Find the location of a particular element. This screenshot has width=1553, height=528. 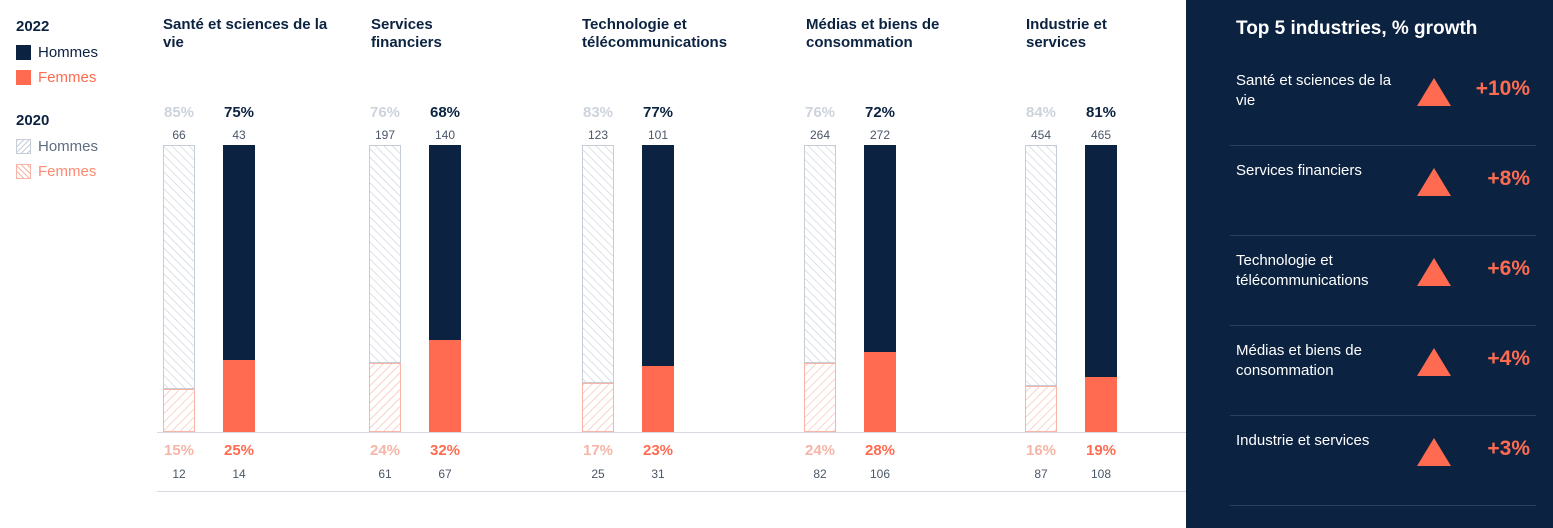

growth-row: Santé et sciences de la vie +10% is located at coordinates (1383, 100).